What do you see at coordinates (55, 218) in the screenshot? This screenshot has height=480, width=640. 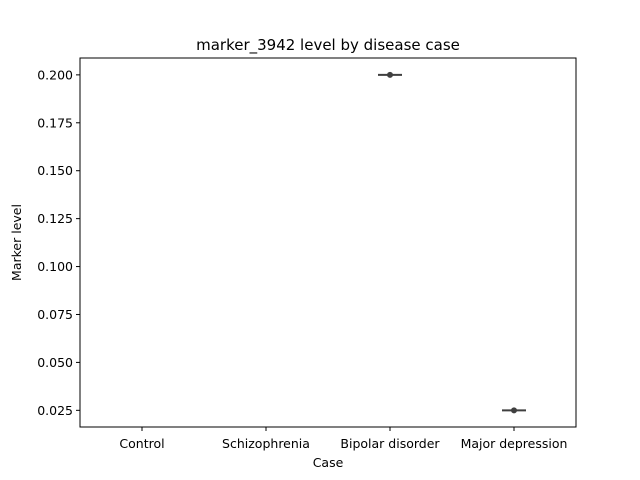 I see `y-tick-label: 0.125` at bounding box center [55, 218].